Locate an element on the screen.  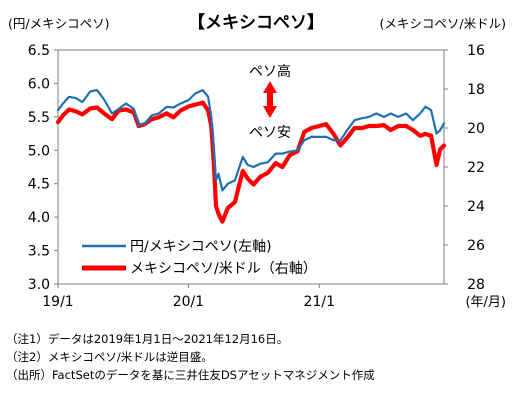
y-left-tick-label: 3.5 is located at coordinates (39, 252).